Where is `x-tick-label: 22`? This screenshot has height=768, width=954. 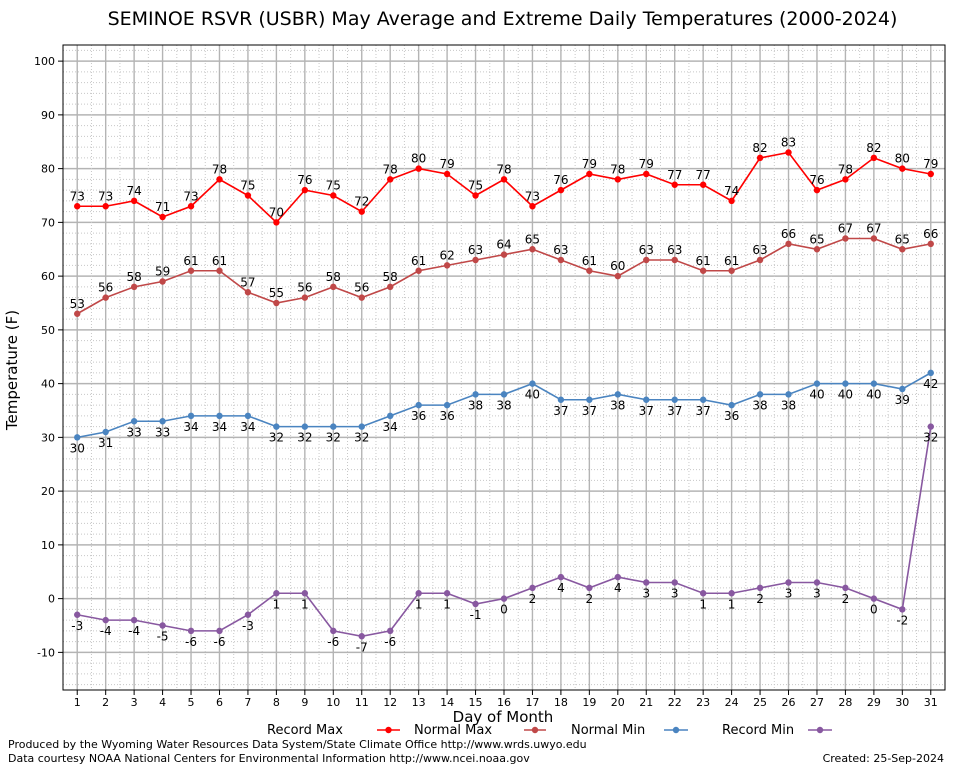
x-tick-label: 22 is located at coordinates (675, 702).